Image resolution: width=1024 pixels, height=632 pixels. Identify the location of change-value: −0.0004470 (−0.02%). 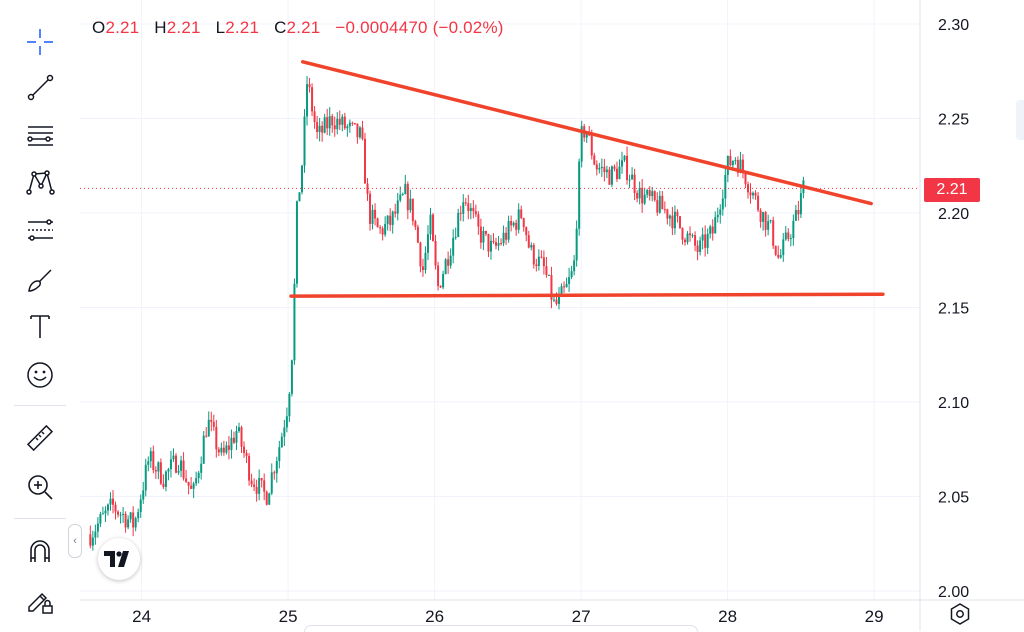
(419, 27).